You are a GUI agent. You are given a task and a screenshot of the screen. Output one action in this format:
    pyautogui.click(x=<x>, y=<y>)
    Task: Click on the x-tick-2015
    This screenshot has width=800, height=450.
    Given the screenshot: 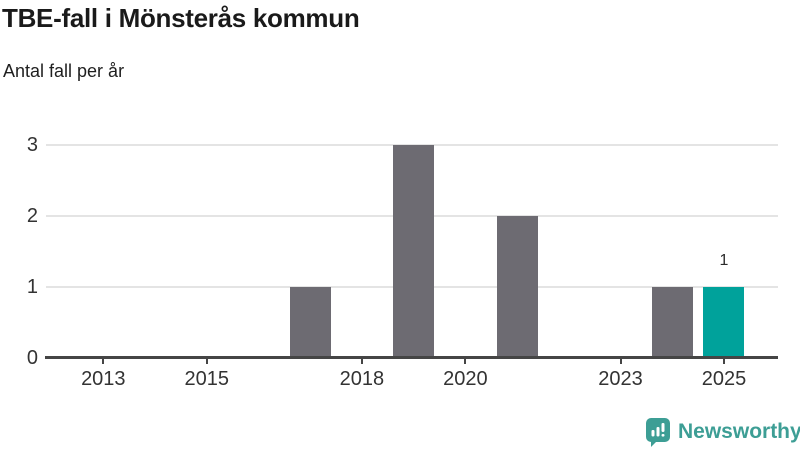 What is the action you would take?
    pyautogui.click(x=206, y=361)
    